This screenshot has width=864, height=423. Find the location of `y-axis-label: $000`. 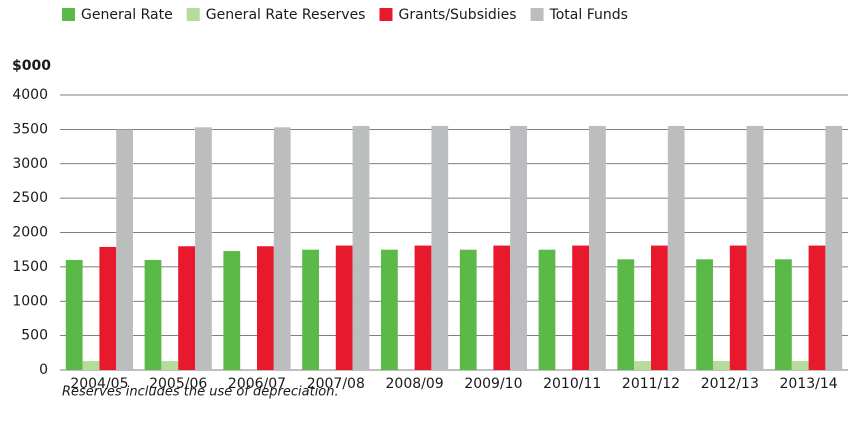

y-axis-label: $000 is located at coordinates (31, 66).